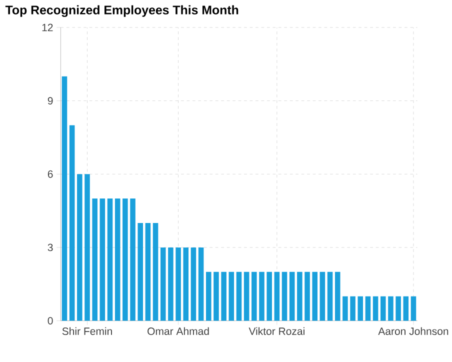 This screenshot has height=362, width=452. I want to click on y-tick-label: 9, so click(50, 100).